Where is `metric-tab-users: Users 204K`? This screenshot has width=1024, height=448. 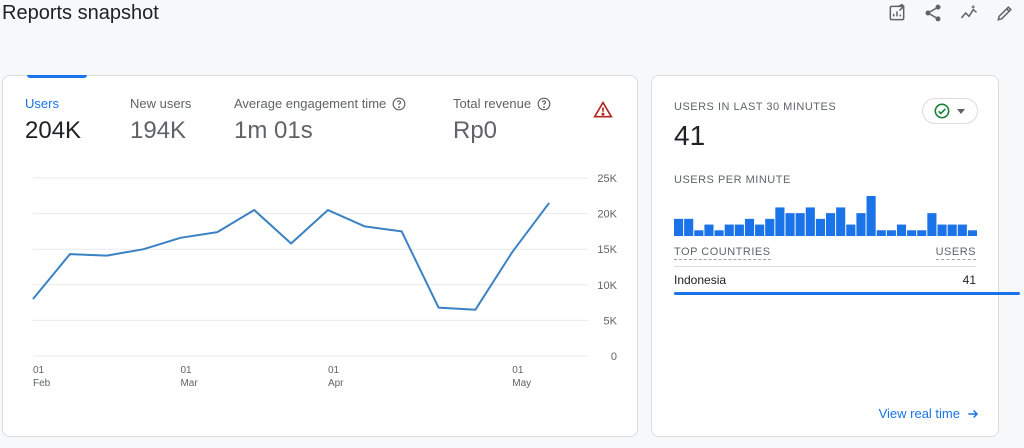
metric-tab-users: Users 204K is located at coordinates (53, 120).